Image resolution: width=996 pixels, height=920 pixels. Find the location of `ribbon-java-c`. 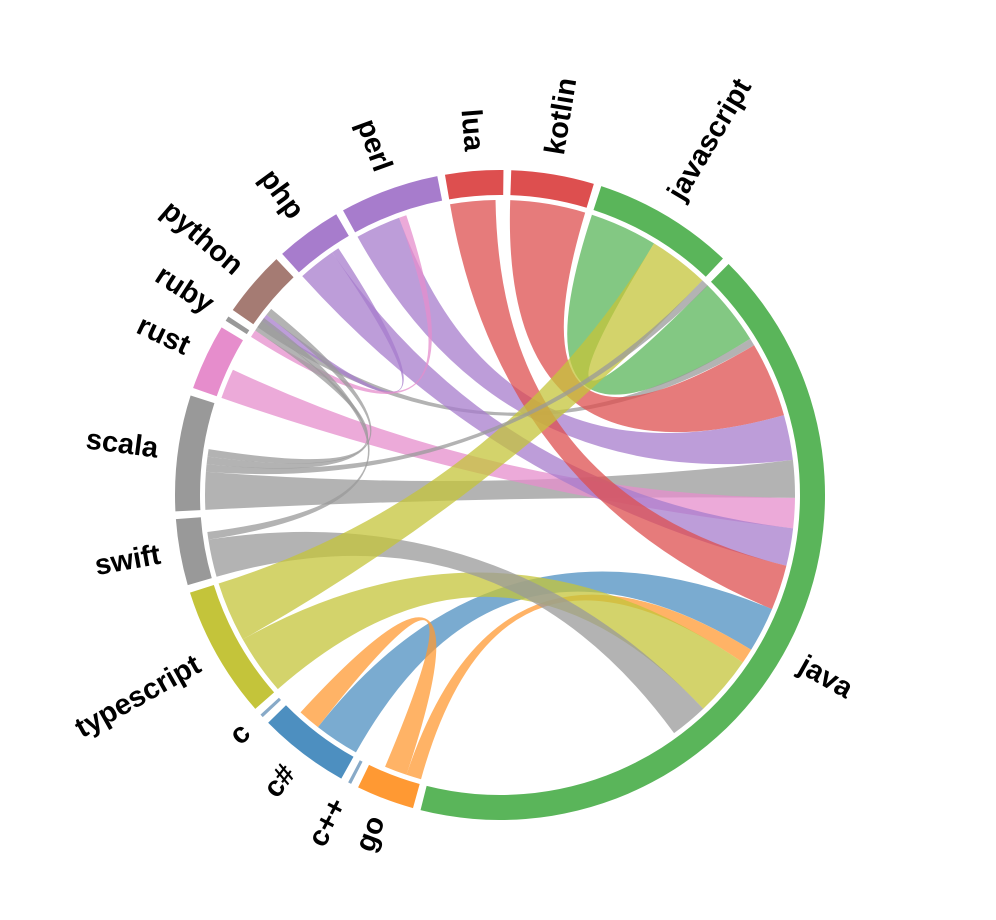

ribbon-java-c is located at coordinates (545, 662).